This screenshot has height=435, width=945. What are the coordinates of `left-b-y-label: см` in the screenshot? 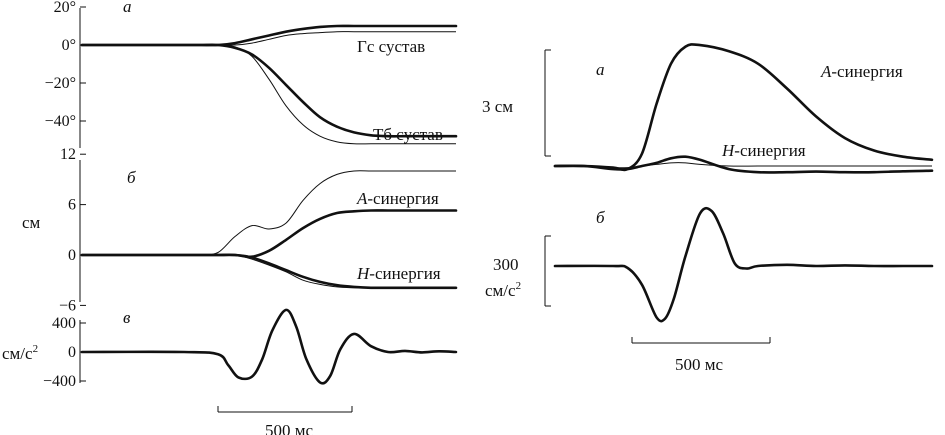 It's located at (31, 222).